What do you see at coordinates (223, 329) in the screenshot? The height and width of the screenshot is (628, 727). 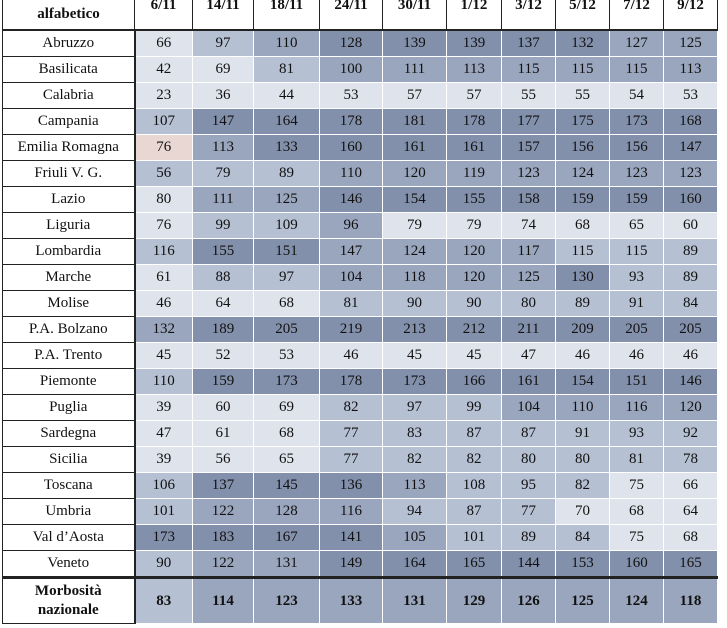 I see `value-cell: 189` at bounding box center [223, 329].